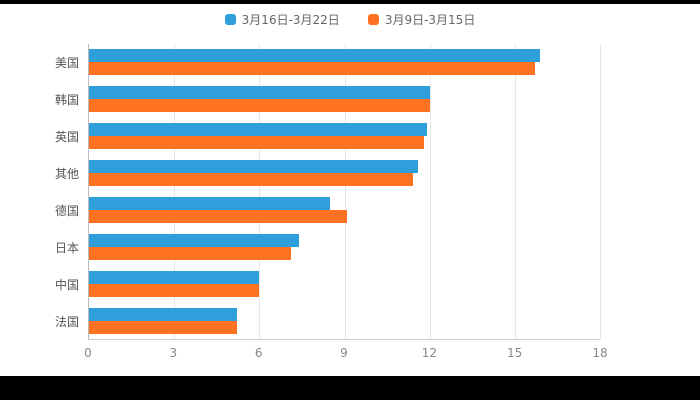 The width and height of the screenshot is (700, 400). What do you see at coordinates (350, 2) in the screenshot?
I see `letterbox-top` at bounding box center [350, 2].